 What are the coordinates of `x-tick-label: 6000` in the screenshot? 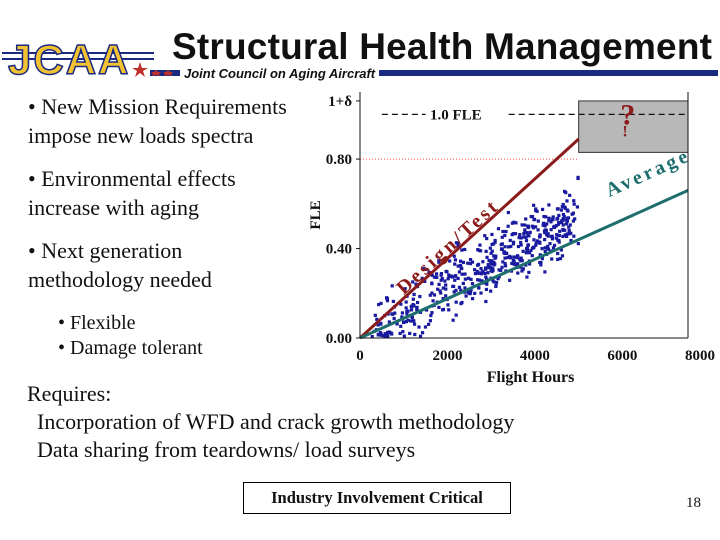 It's located at (622, 356).